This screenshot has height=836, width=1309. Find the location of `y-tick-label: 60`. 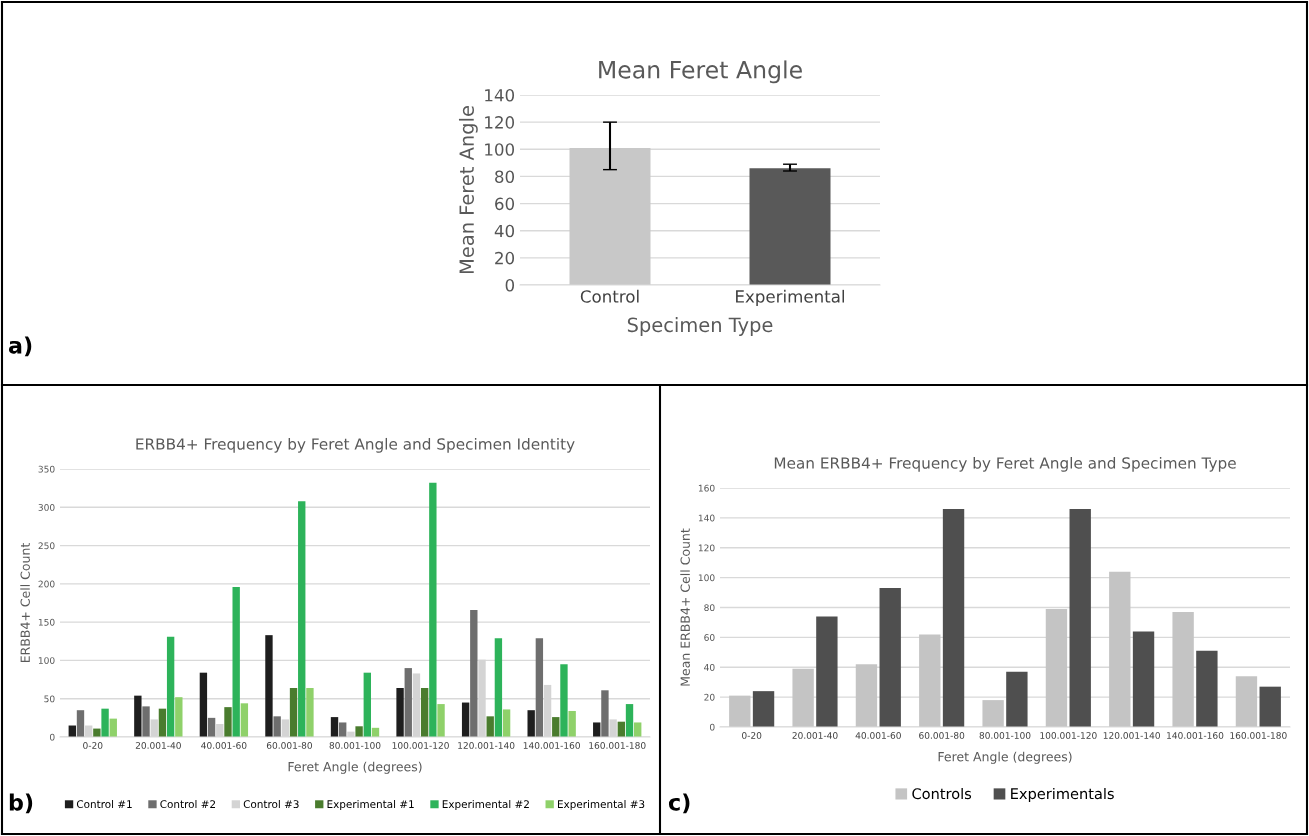

y-tick-label: 60 is located at coordinates (709, 637).